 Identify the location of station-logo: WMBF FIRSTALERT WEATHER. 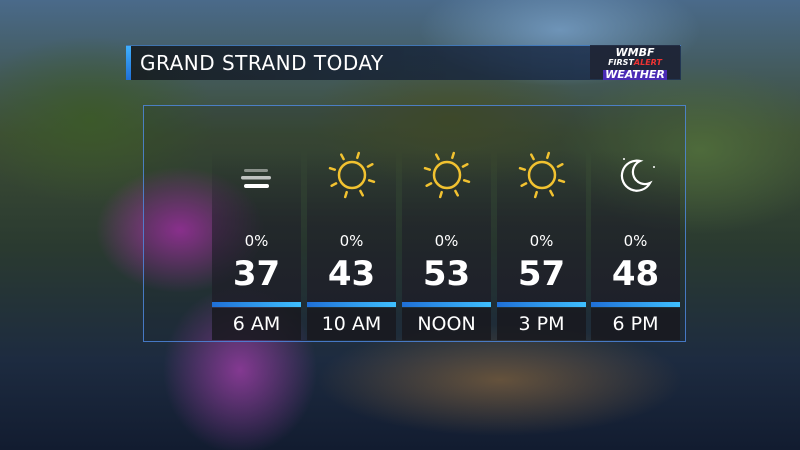
(635, 63).